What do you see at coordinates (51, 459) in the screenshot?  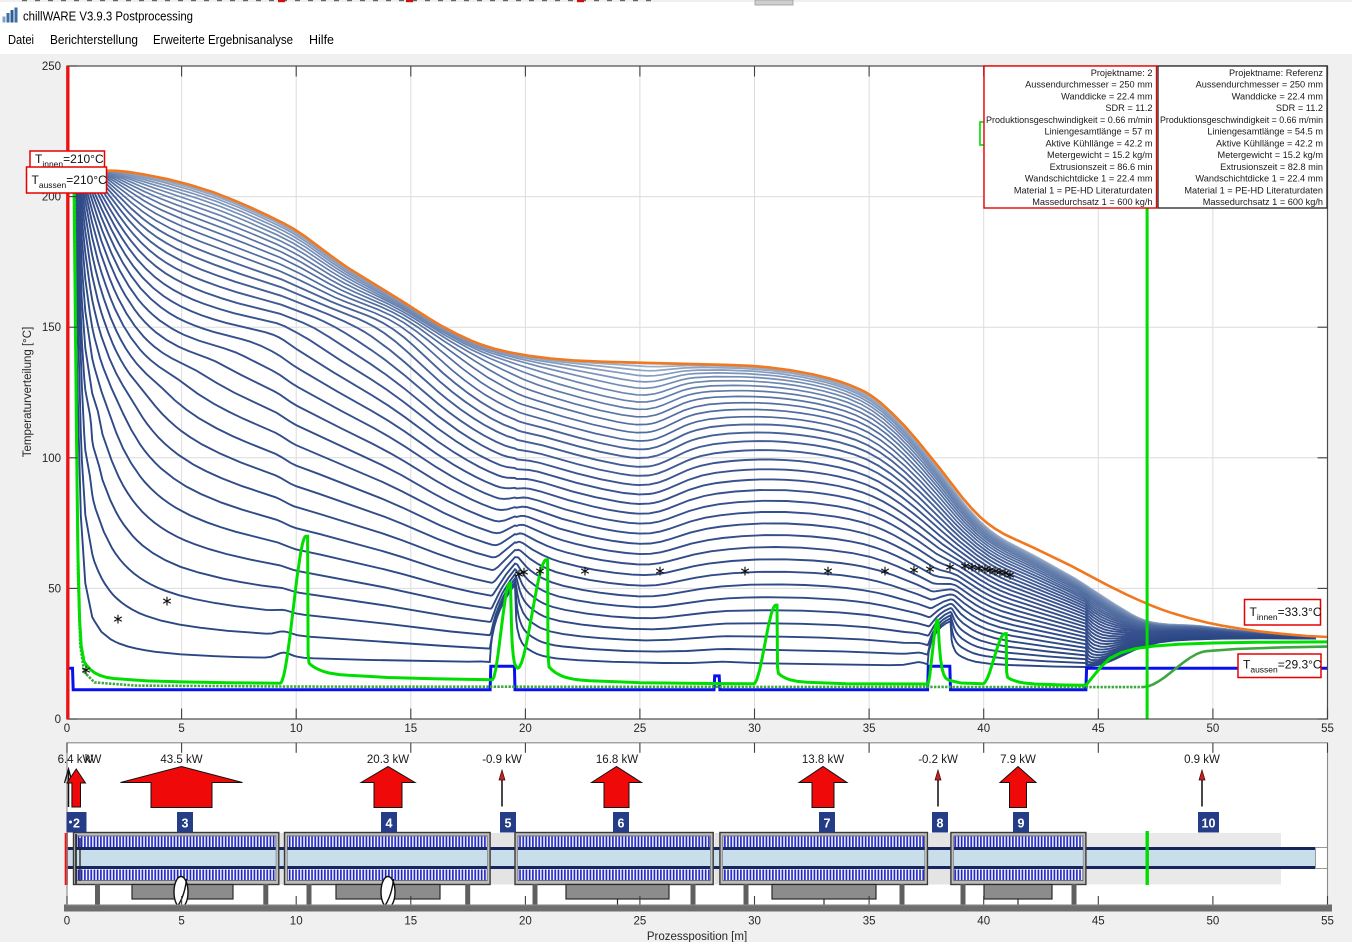 I see `svg-text: 100` at bounding box center [51, 459].